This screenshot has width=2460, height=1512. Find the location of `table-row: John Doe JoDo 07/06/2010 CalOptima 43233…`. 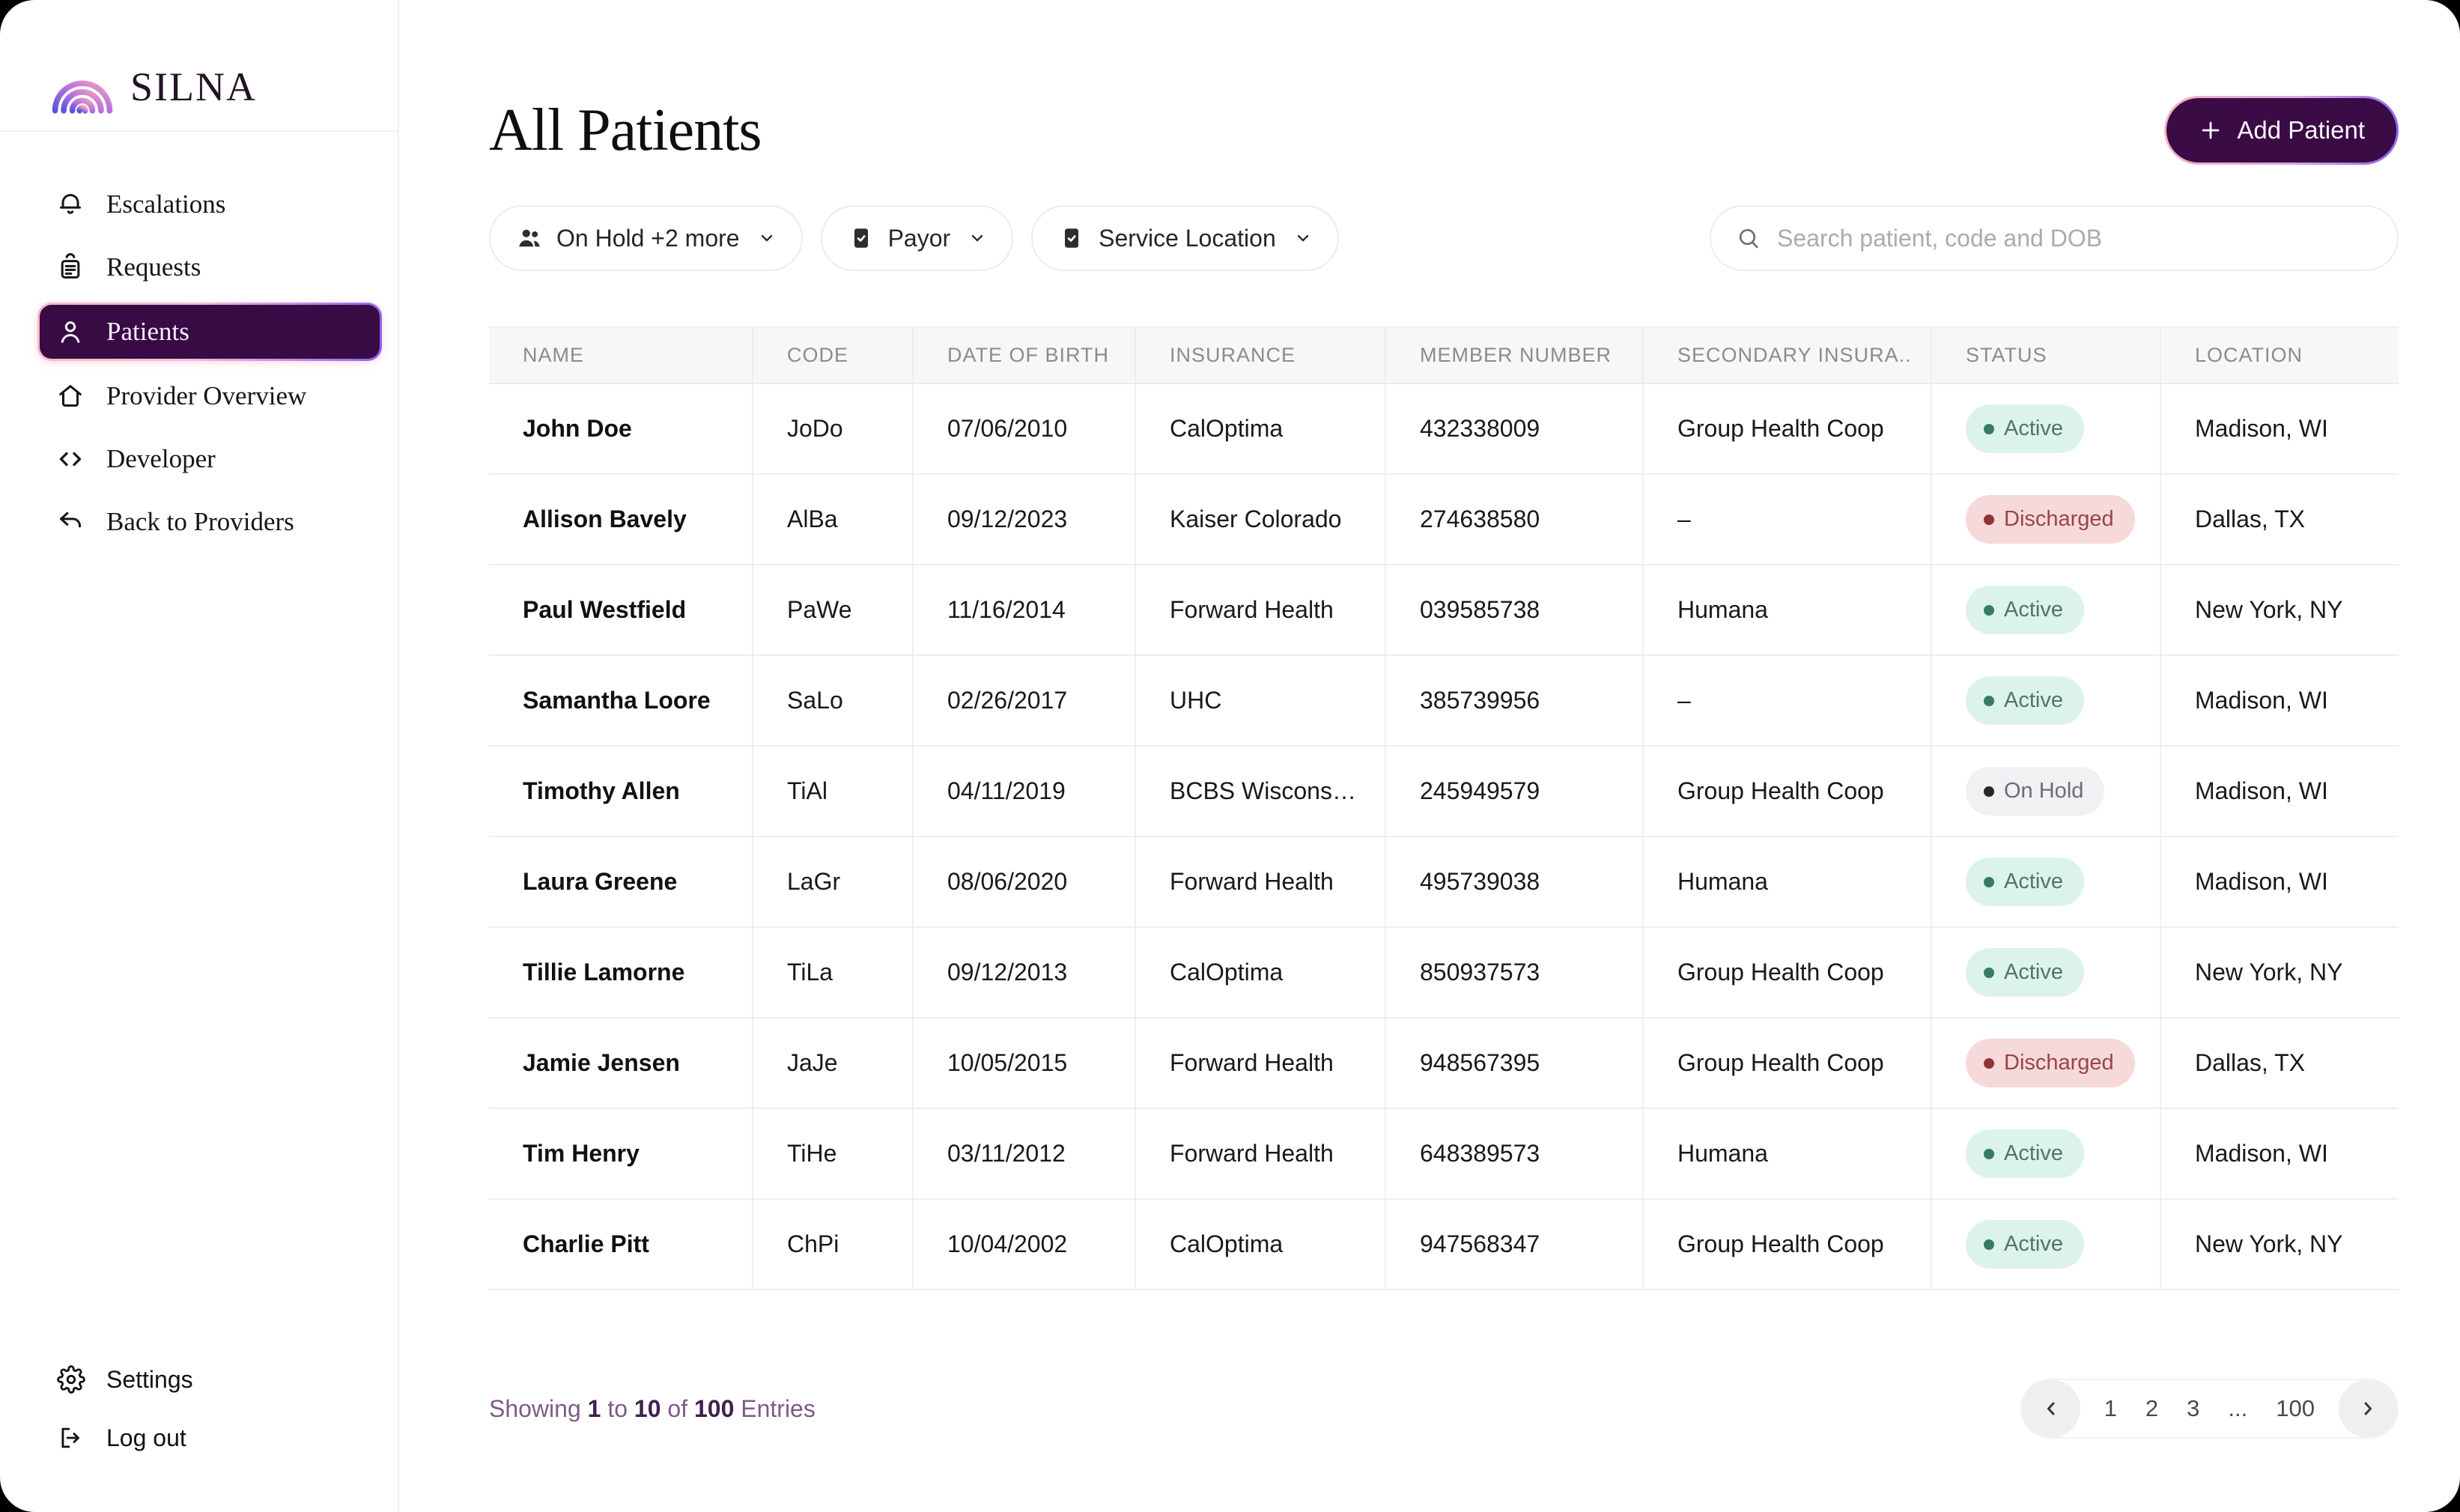

table-row: John Doe JoDo 07/06/2010 CalOptima 43233… is located at coordinates (1444, 429).